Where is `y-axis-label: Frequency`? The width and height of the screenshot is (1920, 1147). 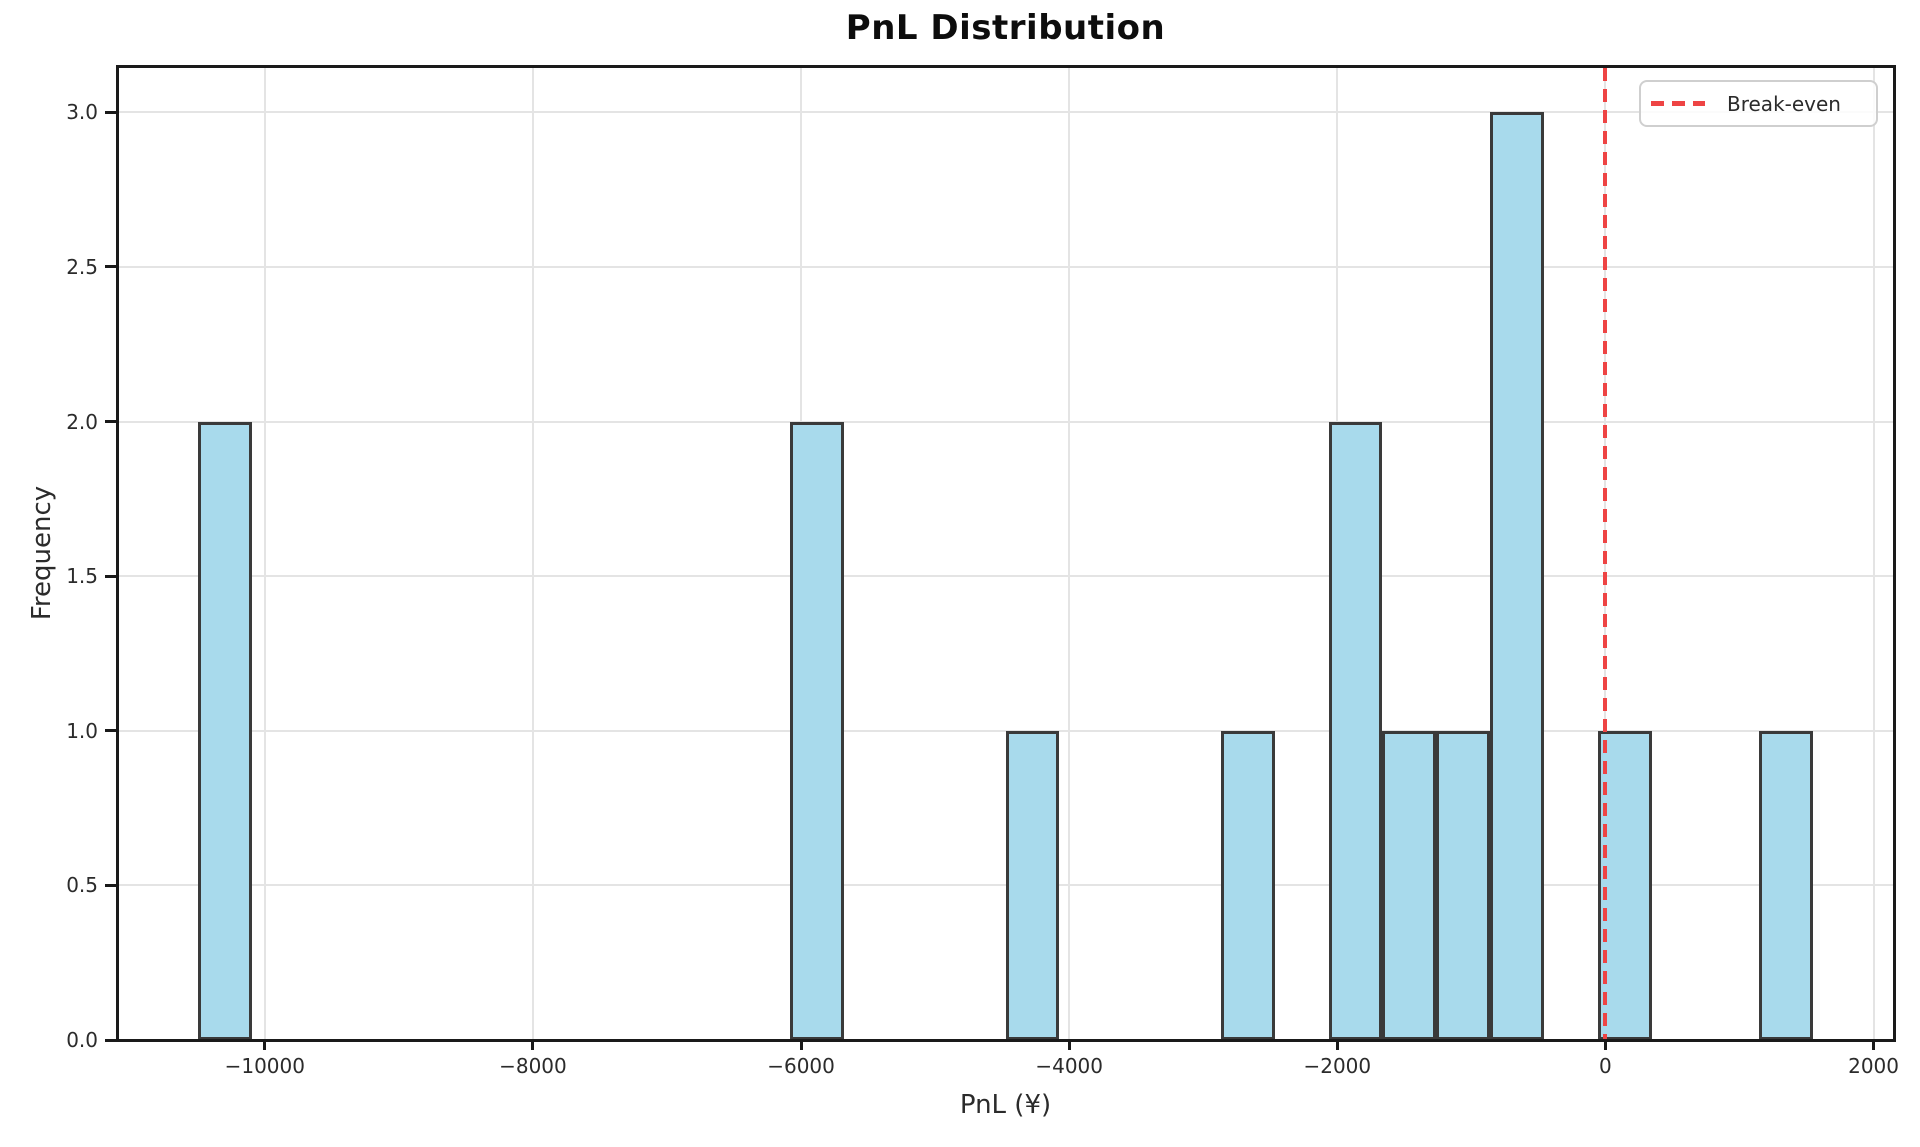 y-axis-label: Frequency is located at coordinates (42, 553).